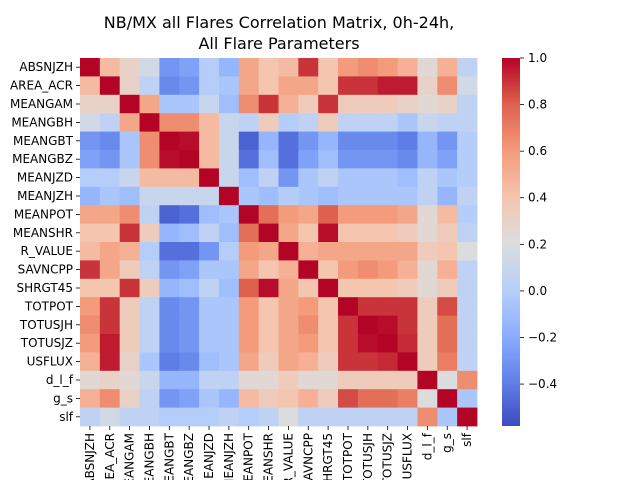 The width and height of the screenshot is (640, 480). I want to click on row-tick-label: AREA_ACR, so click(41, 86).